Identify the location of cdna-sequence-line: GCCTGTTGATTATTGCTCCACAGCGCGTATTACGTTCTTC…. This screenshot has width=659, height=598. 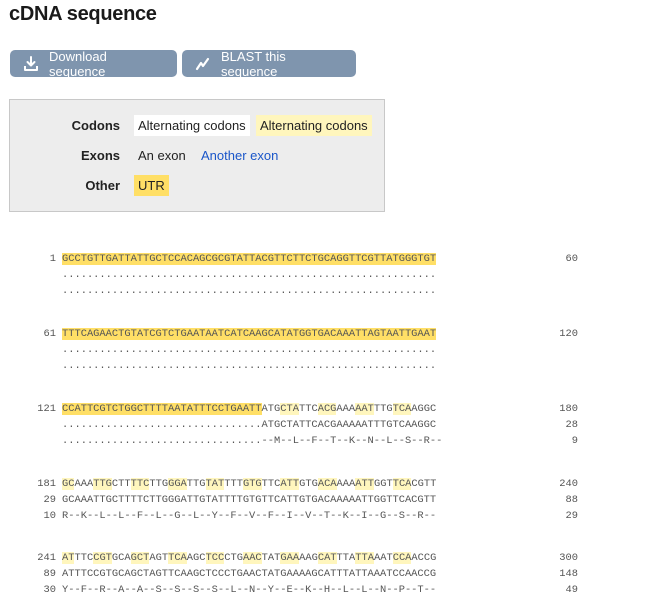
(249, 259).